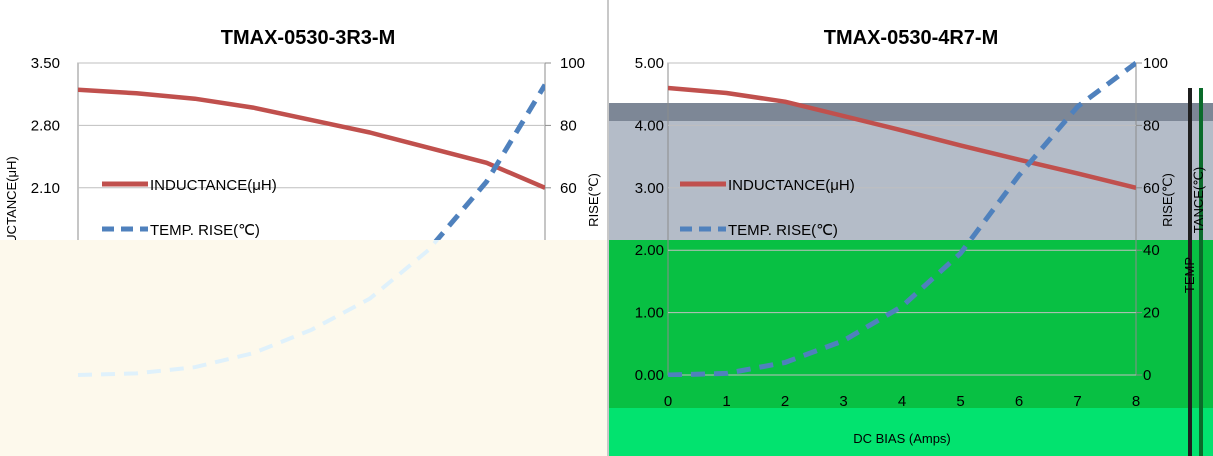 This screenshot has height=456, width=1213. Describe the element at coordinates (649, 313) in the screenshot. I see `y-tick-label: 1.00` at that location.